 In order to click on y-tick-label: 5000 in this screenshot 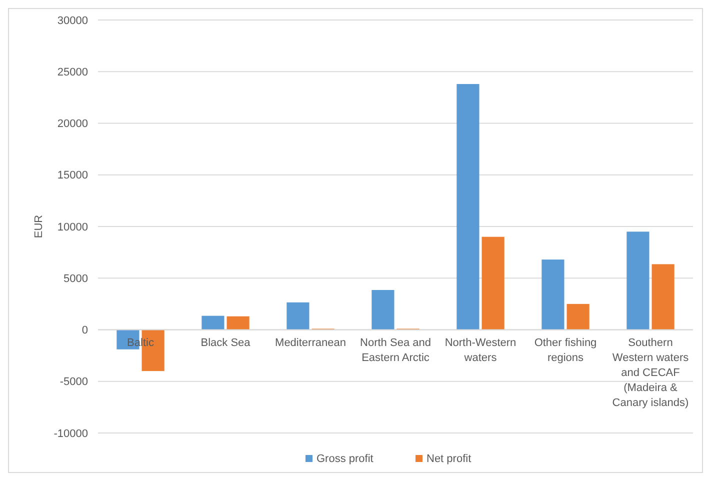, I will do `click(76, 278)`.